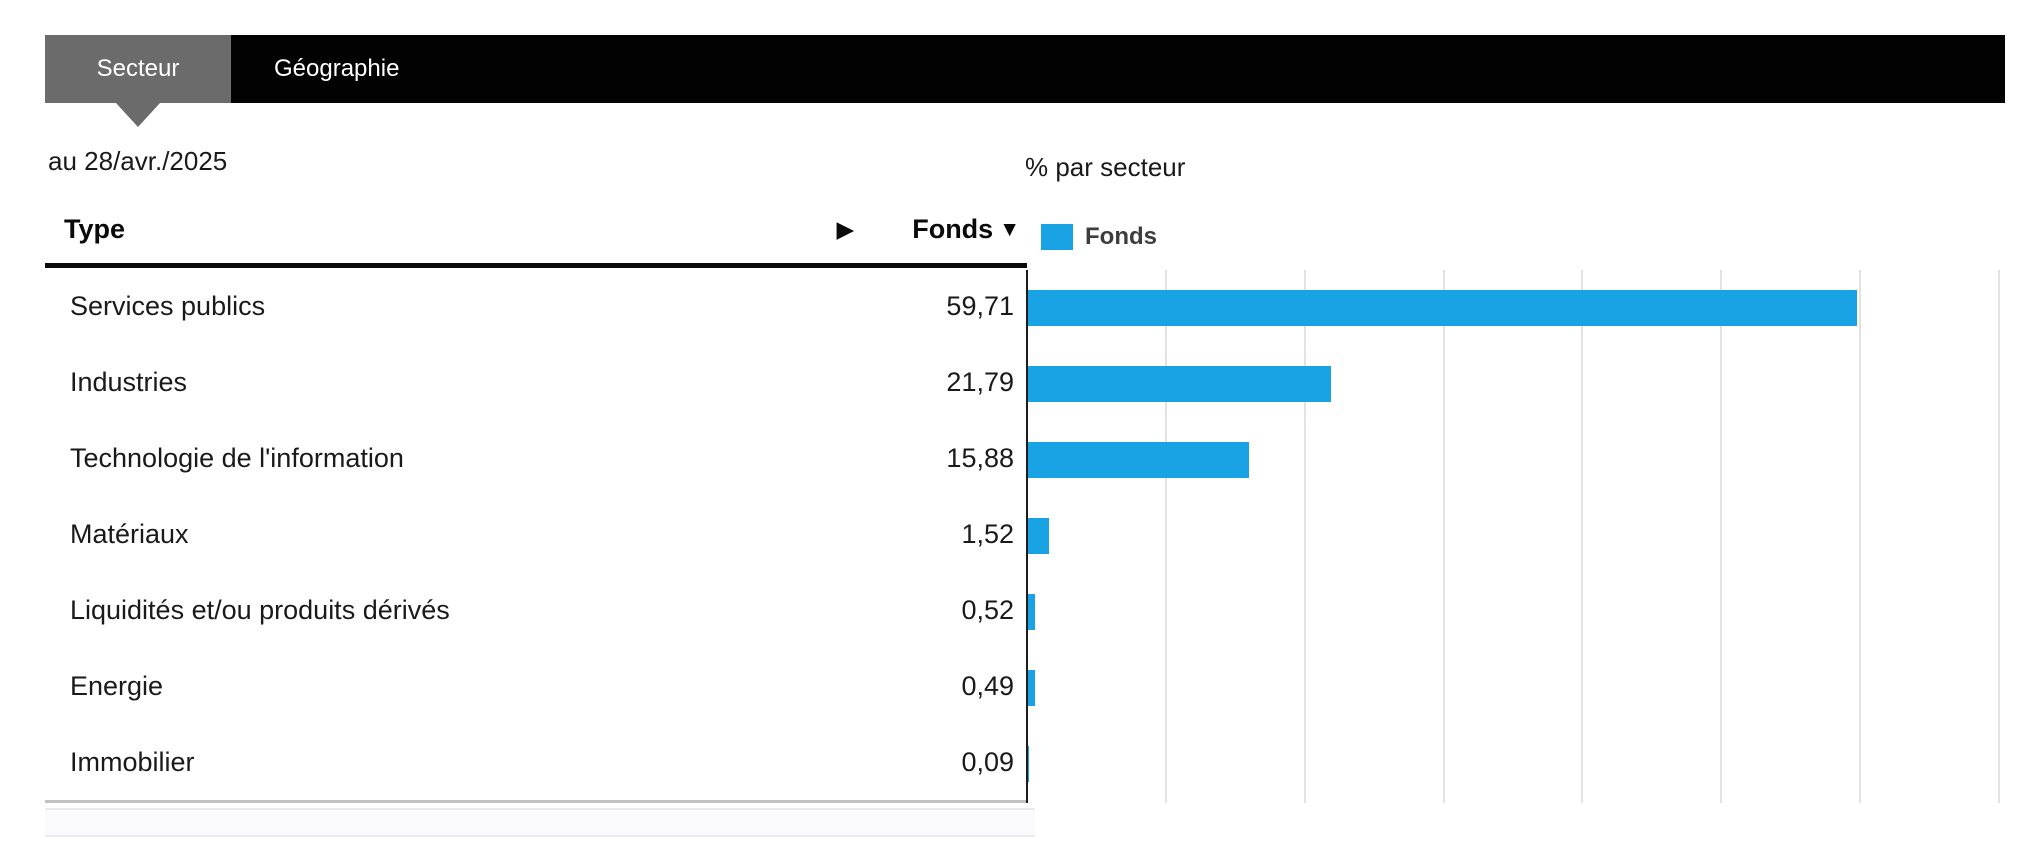 This screenshot has height=866, width=2028. What do you see at coordinates (1057, 237) in the screenshot?
I see `legend-swatch-fonds` at bounding box center [1057, 237].